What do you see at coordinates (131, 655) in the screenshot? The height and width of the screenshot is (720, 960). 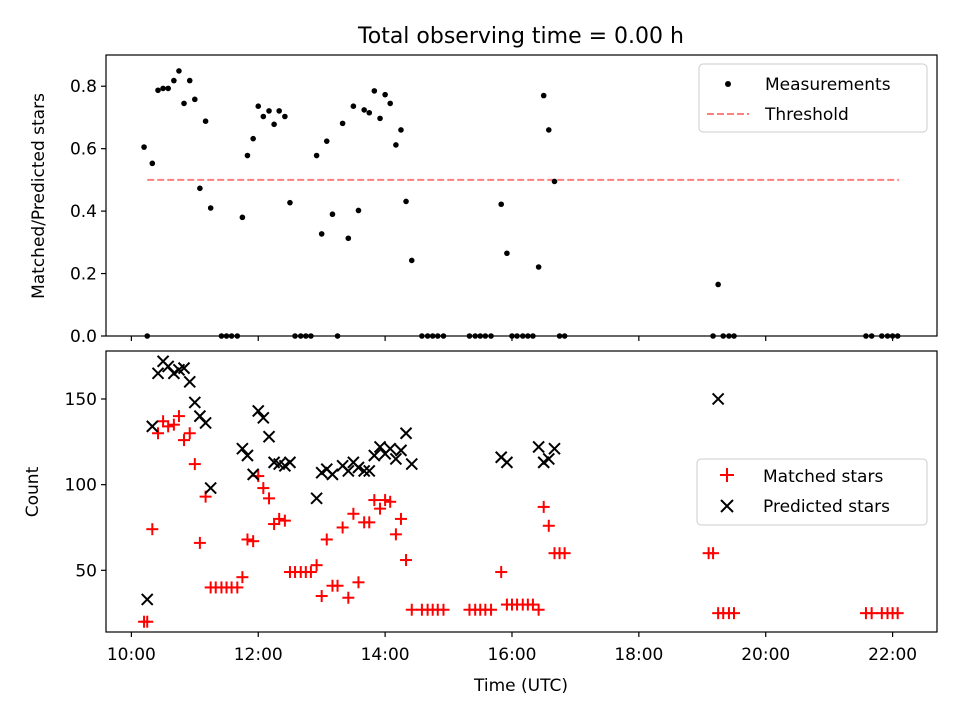 I see `x-tick-label-0: 10:00` at bounding box center [131, 655].